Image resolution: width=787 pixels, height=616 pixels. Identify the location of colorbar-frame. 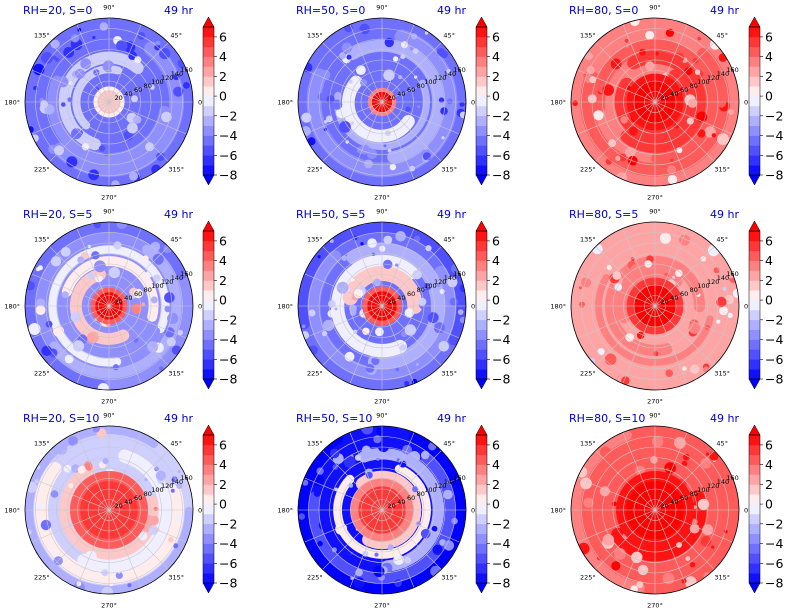
(754, 509).